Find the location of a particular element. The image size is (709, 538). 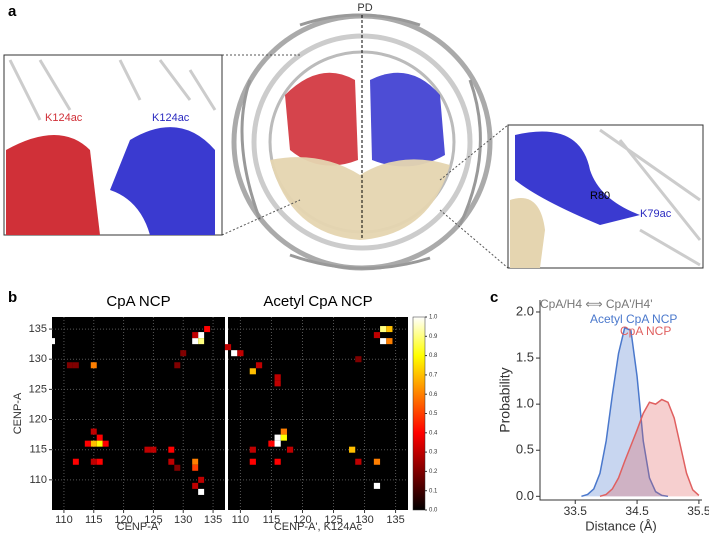

colorbar-tick-label: 1.0 is located at coordinates (433, 318).